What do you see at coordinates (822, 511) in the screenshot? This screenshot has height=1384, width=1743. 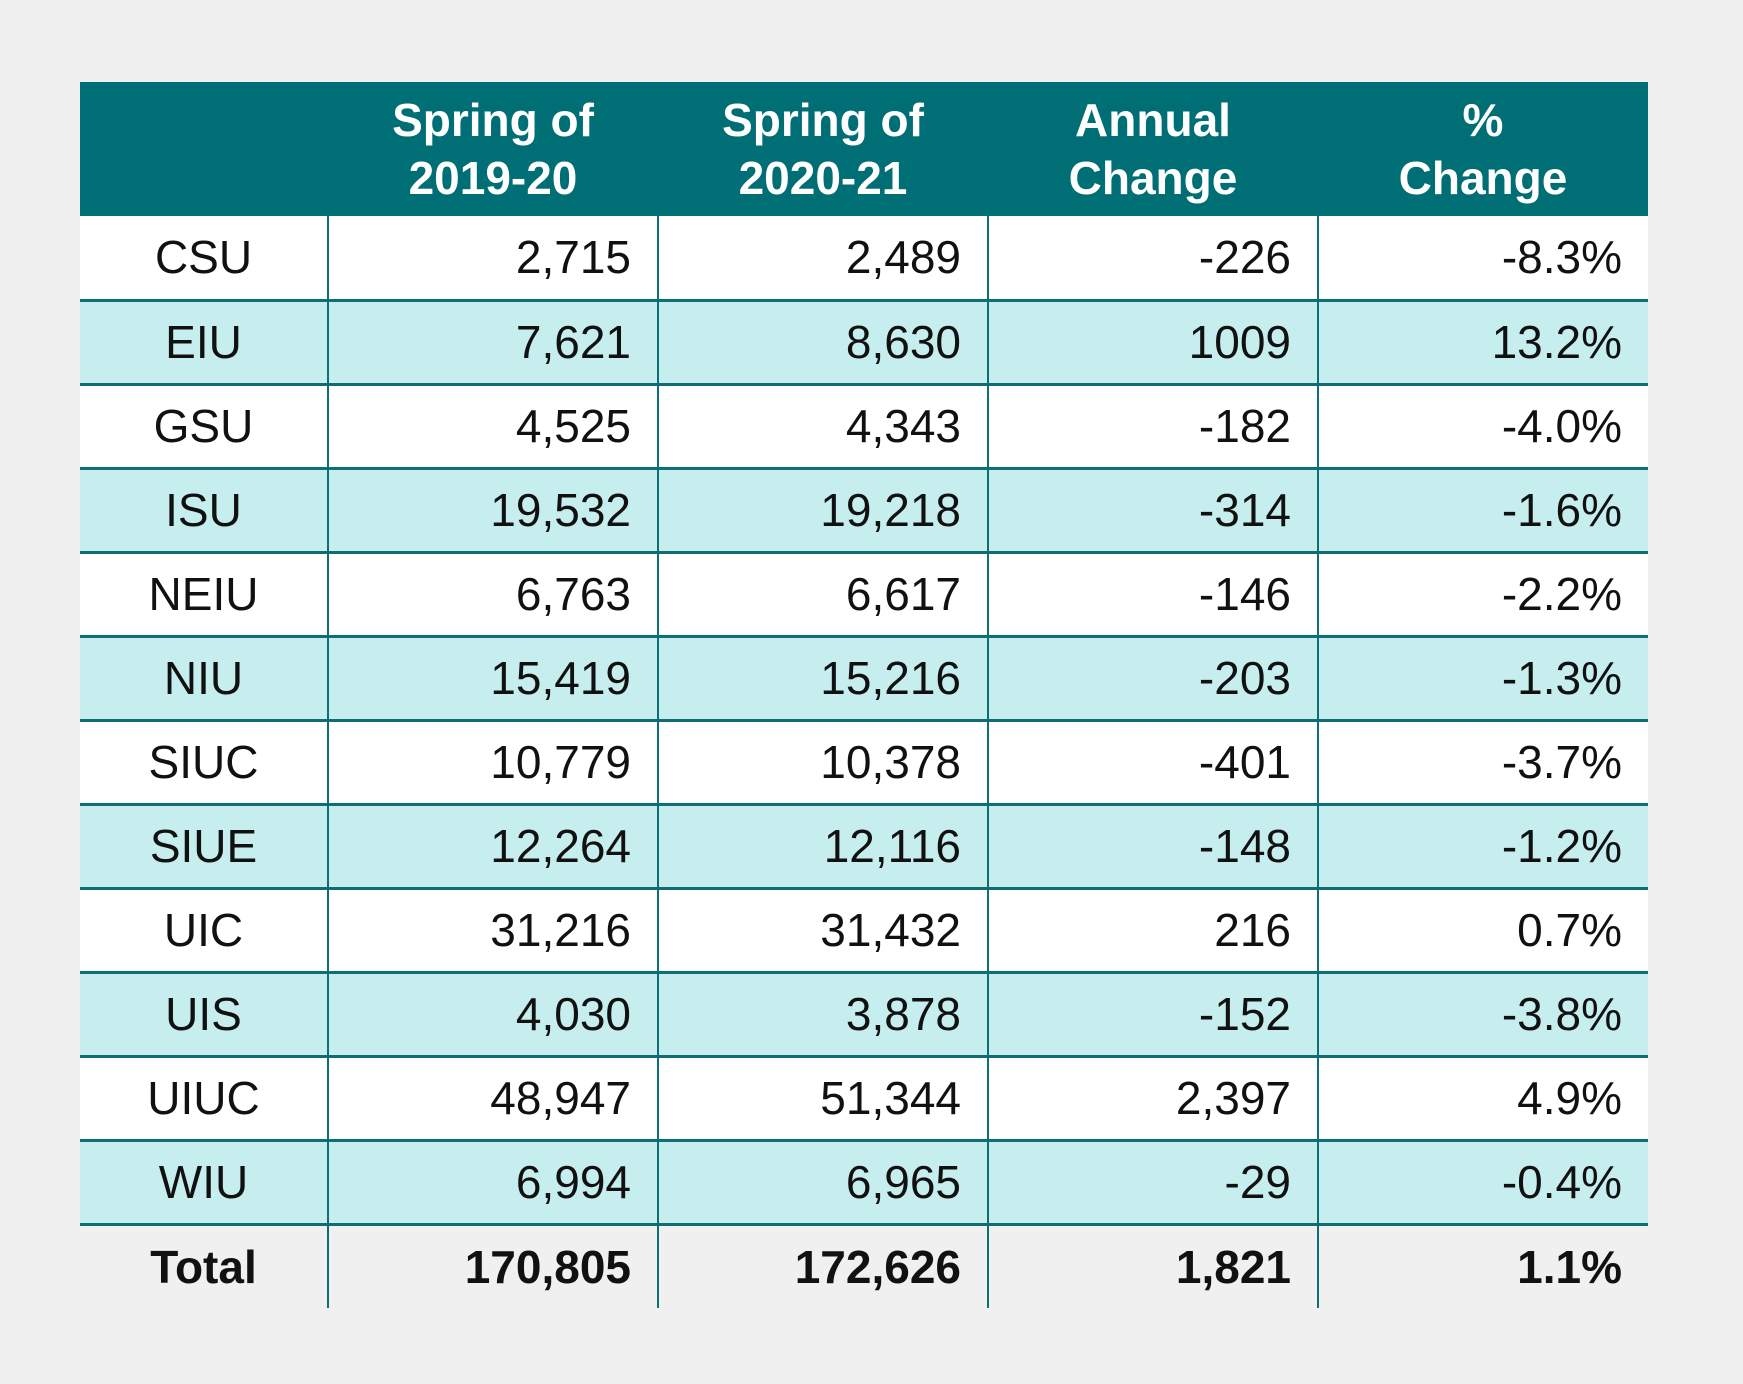 I see `spring-2020-21-cell: 19,218` at bounding box center [822, 511].